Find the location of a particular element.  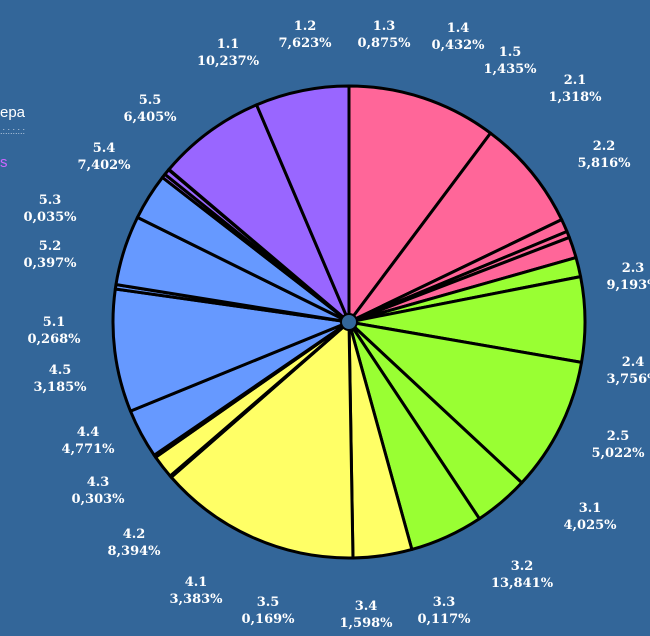

left-fragment-text: epa is located at coordinates (13, 112).